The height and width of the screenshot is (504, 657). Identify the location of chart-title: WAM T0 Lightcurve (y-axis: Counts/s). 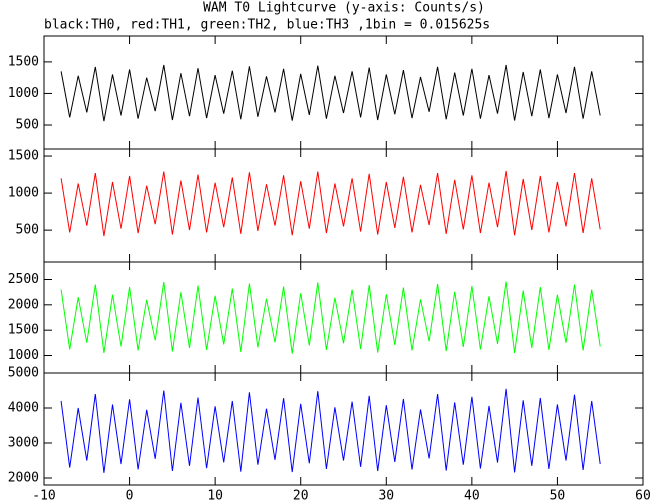
(344, 8).